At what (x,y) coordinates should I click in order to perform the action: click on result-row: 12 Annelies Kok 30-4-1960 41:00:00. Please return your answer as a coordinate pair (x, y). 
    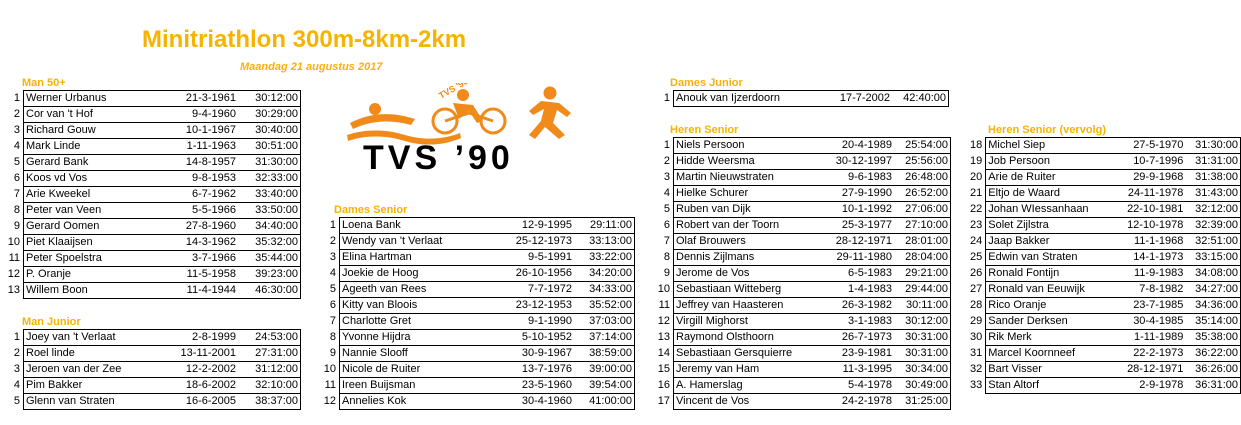
    Looking at the image, I should click on (475, 401).